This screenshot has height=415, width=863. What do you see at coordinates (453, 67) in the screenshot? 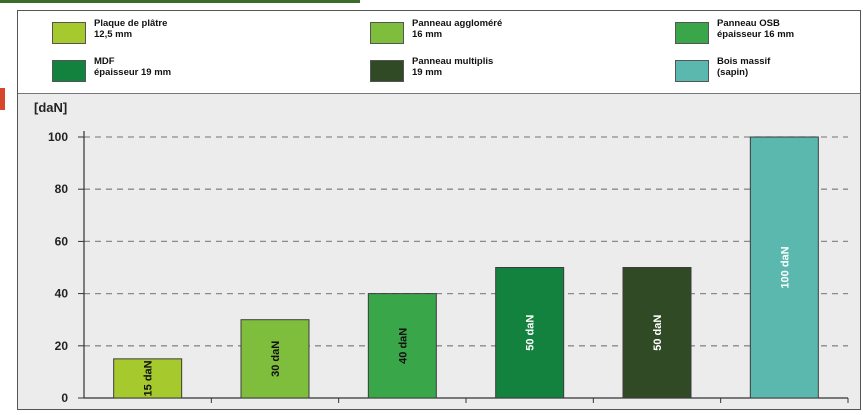
I see `legend-label: Panneau multiplis 19 mm` at bounding box center [453, 67].